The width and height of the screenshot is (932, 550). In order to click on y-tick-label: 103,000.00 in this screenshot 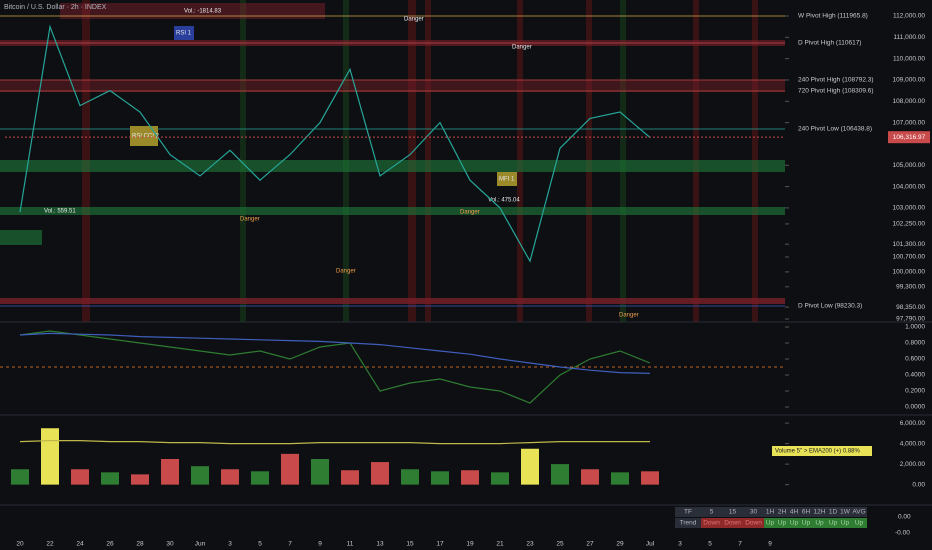, I will do `click(908, 208)`.